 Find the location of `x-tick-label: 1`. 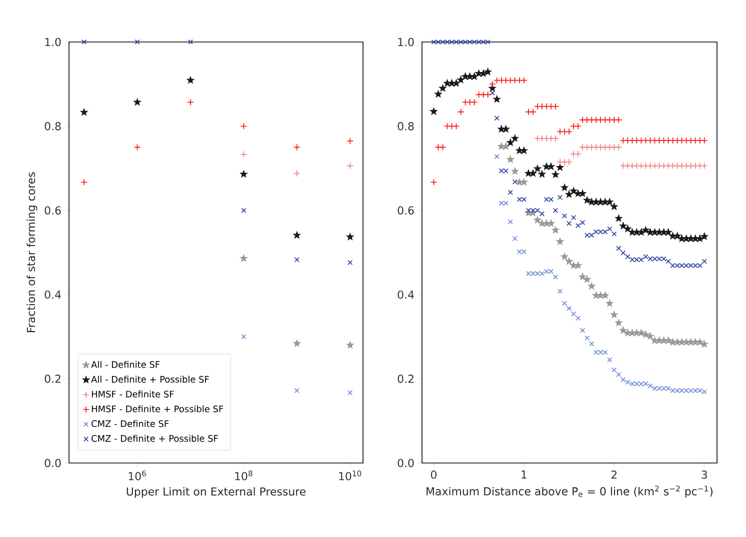

x-tick-label: 1 is located at coordinates (524, 474).